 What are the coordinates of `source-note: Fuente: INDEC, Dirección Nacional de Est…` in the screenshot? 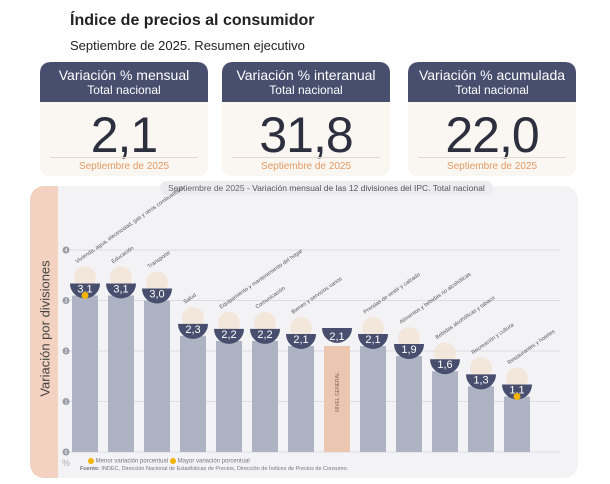 It's located at (214, 469).